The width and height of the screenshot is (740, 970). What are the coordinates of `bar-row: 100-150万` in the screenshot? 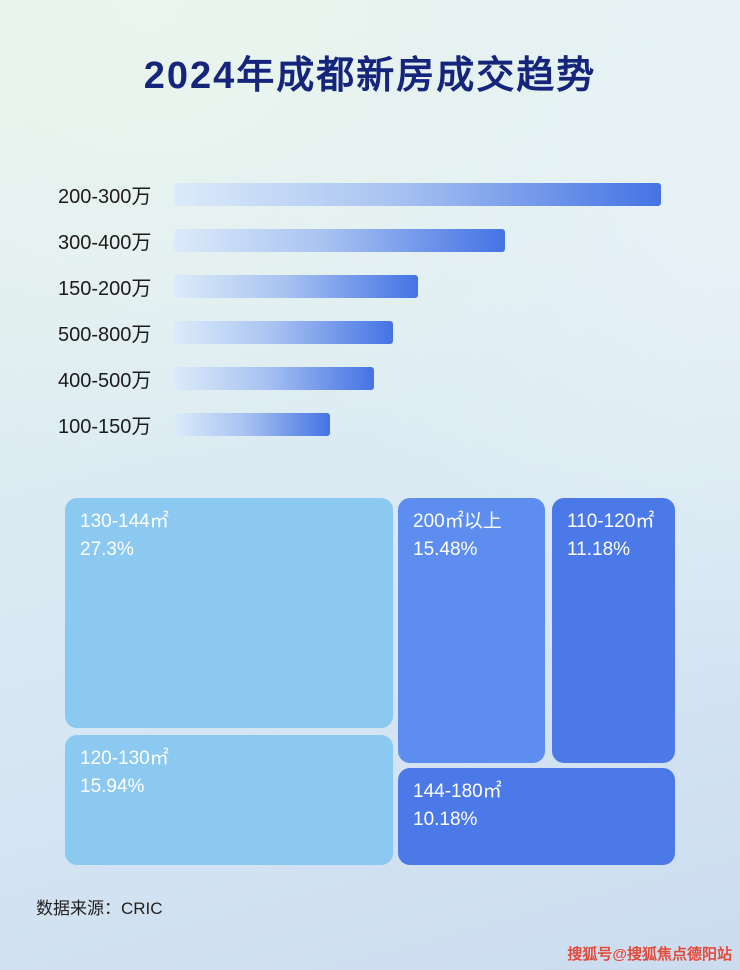 It's located at (359, 425).